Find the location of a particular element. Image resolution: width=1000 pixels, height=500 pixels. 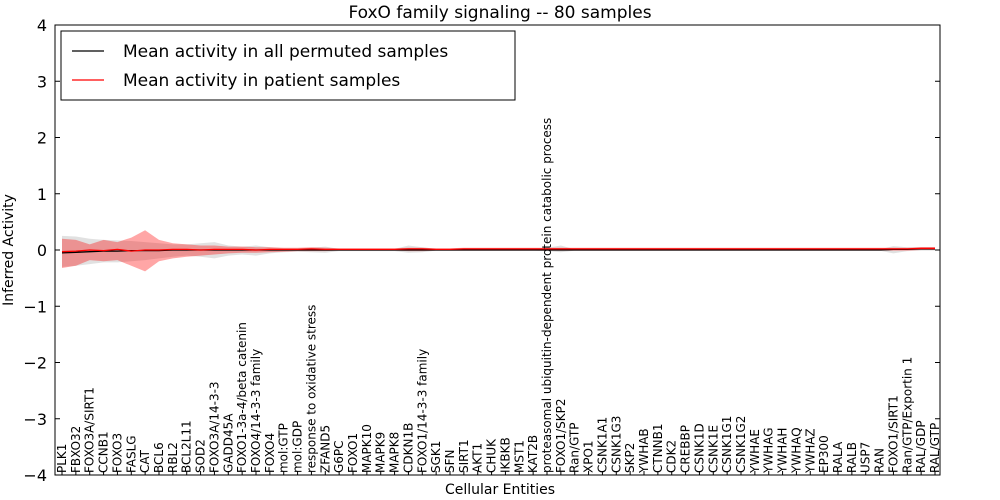

x-tick-label: MST1 is located at coordinates (519, 456).